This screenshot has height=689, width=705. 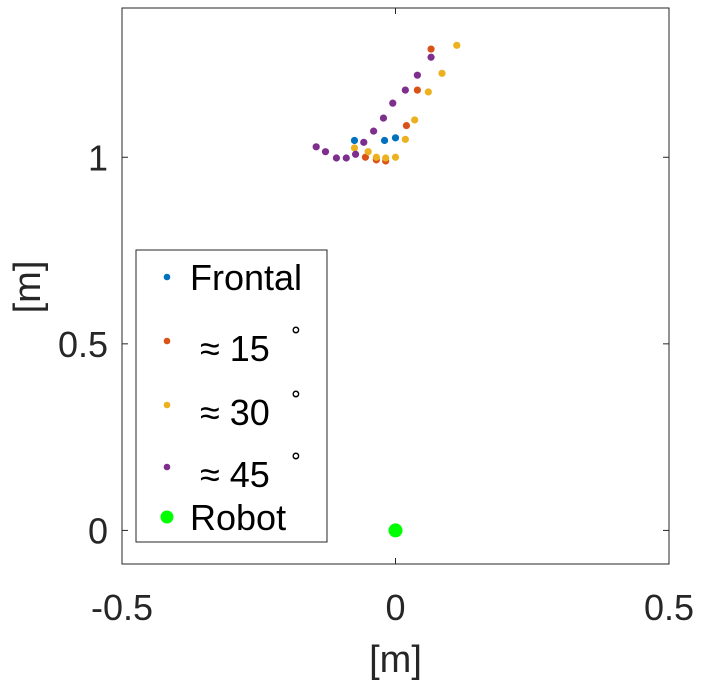 What do you see at coordinates (669, 607) in the screenshot?
I see `x-tick-label: 0.5` at bounding box center [669, 607].